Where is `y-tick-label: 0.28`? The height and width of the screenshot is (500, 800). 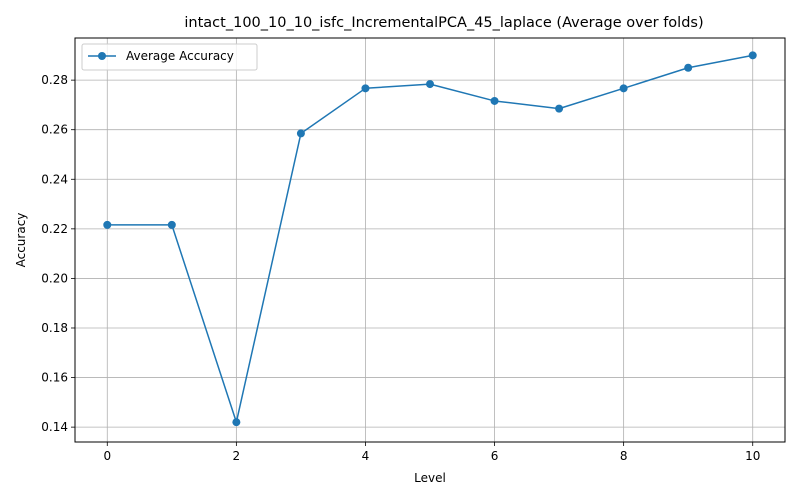
y-tick-label: 0.28 is located at coordinates (54, 80).